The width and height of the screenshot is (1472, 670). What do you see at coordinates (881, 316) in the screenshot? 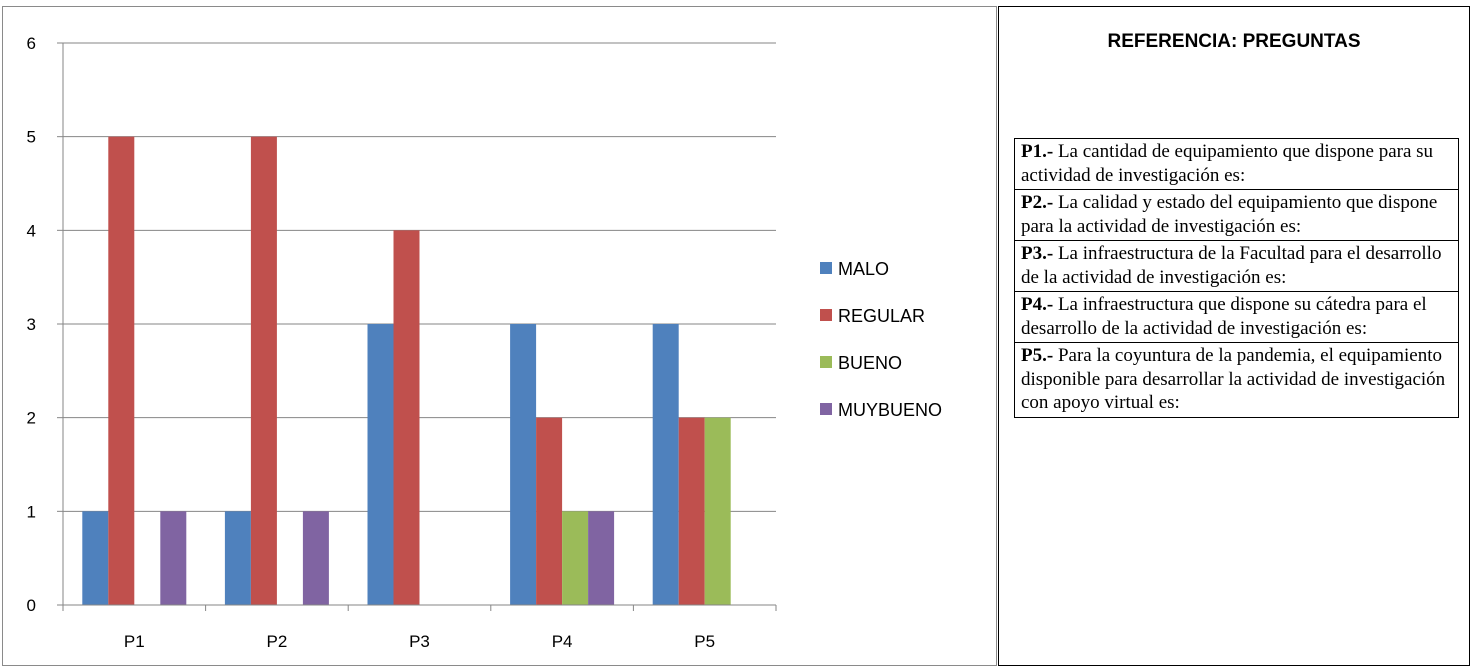
I see `legend-label: REGULAR` at bounding box center [881, 316].